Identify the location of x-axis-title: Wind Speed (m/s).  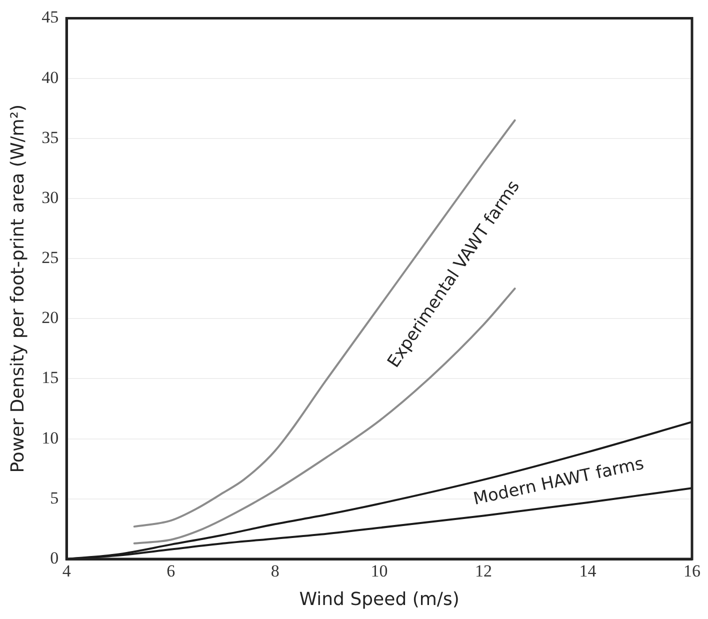
(379, 599).